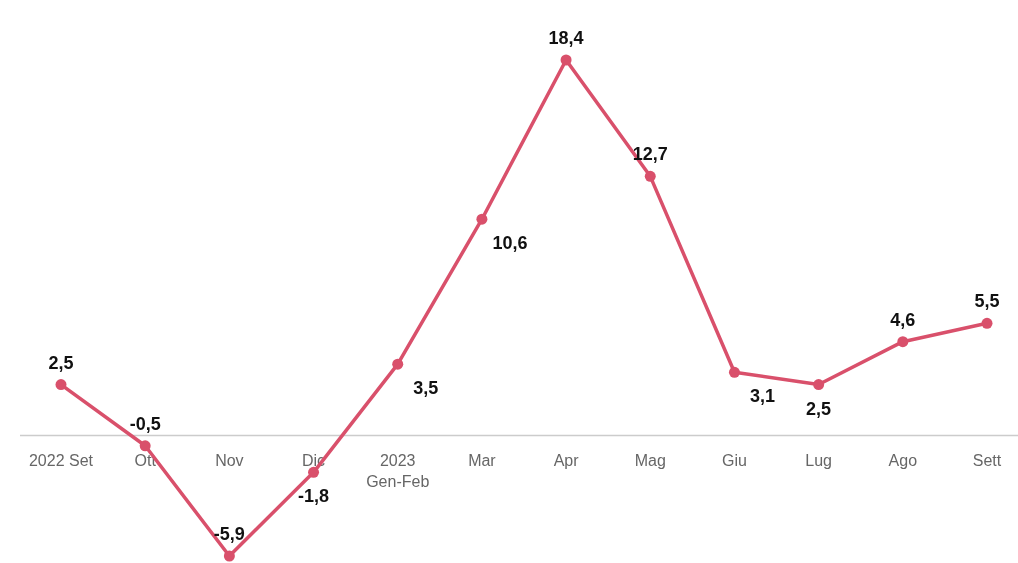  What do you see at coordinates (903, 319) in the screenshot?
I see `data-label: 4,6` at bounding box center [903, 319].